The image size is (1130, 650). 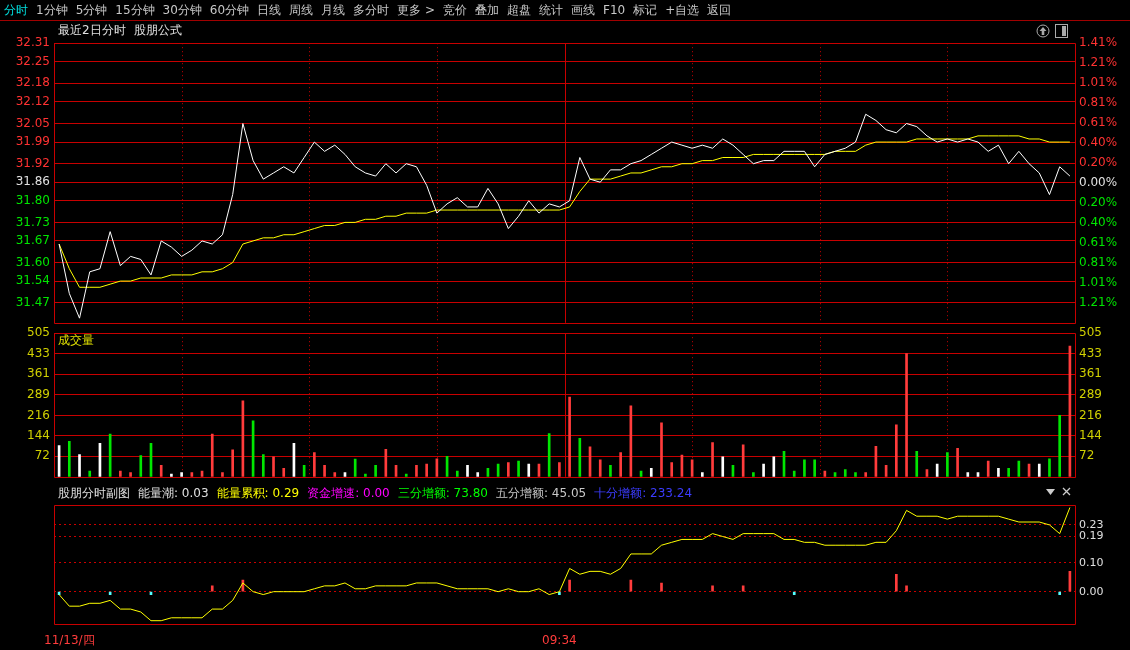 I want to click on text: 周线, so click(x=301, y=10).